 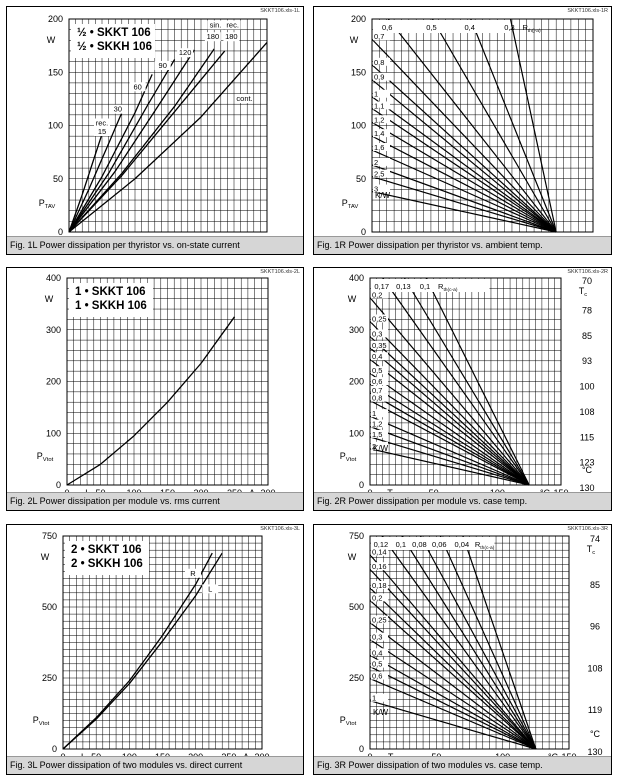 What do you see at coordinates (377, 434) in the screenshot?
I see `resistance-label: 1,5` at bounding box center [377, 434].